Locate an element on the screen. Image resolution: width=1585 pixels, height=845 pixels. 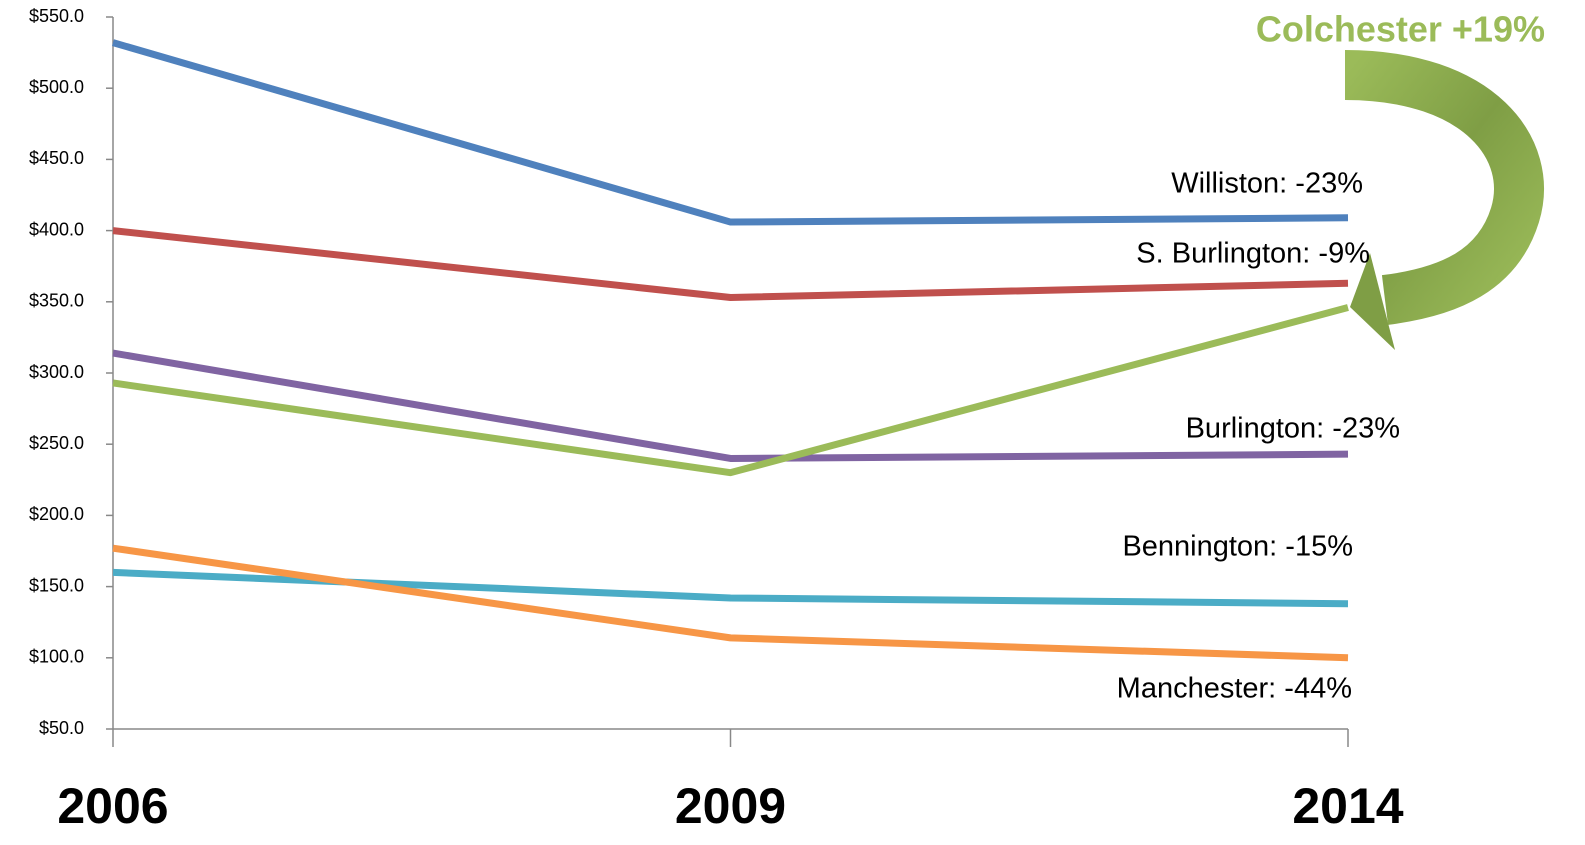
y-tick-label: $50.0 is located at coordinates (61, 728).